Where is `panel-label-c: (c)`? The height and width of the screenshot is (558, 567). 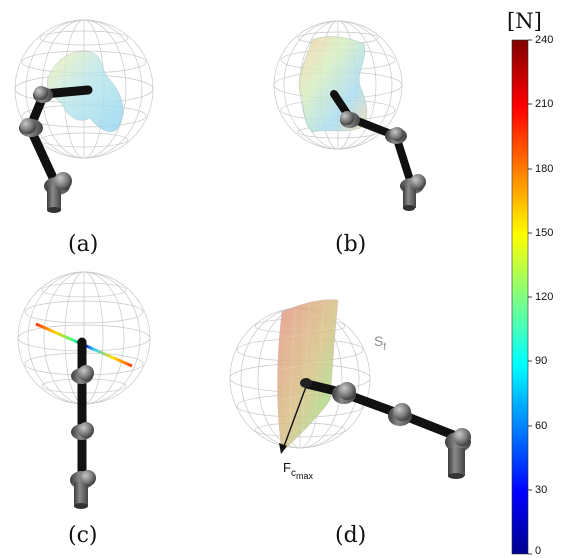
panel-label-c: (c) is located at coordinates (83, 535).